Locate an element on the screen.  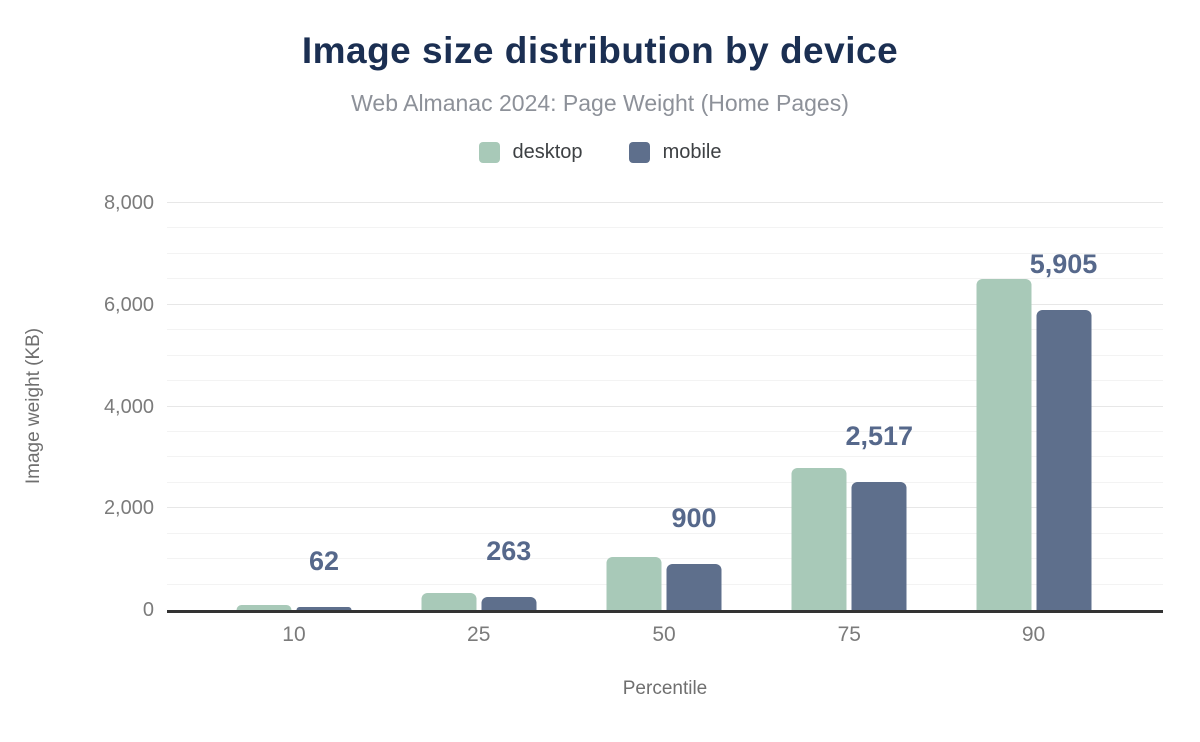
y-tick-label-2000: 2,000 is located at coordinates (128, 508).